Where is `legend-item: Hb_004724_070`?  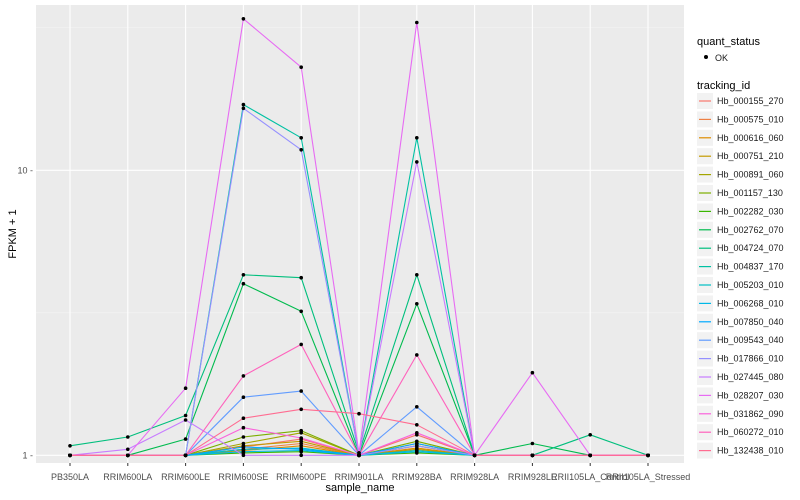
legend-item: Hb_004724_070 is located at coordinates (740, 248).